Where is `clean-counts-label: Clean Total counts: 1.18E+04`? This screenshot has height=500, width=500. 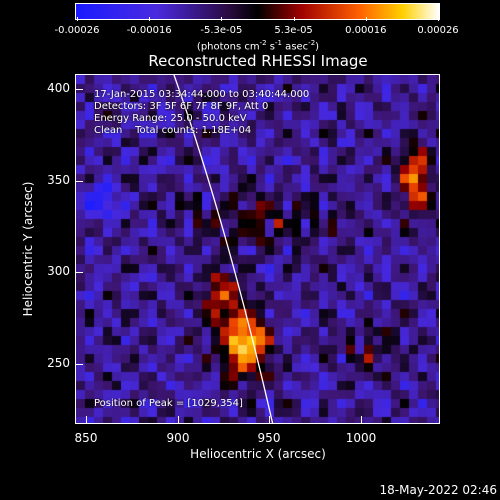 clean-counts-label: Clean Total counts: 1.18E+04 is located at coordinates (173, 130).